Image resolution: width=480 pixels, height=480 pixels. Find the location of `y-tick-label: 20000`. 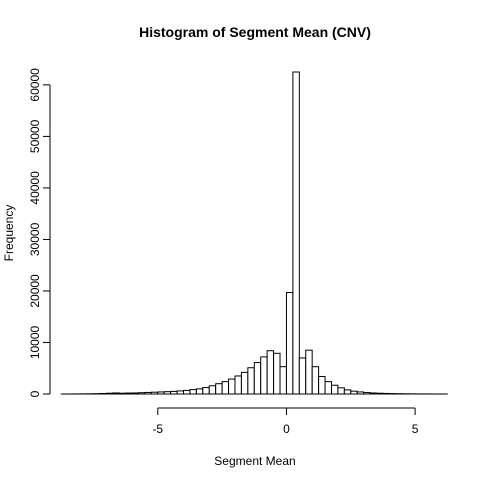

y-tick-label: 20000 is located at coordinates (35, 291).